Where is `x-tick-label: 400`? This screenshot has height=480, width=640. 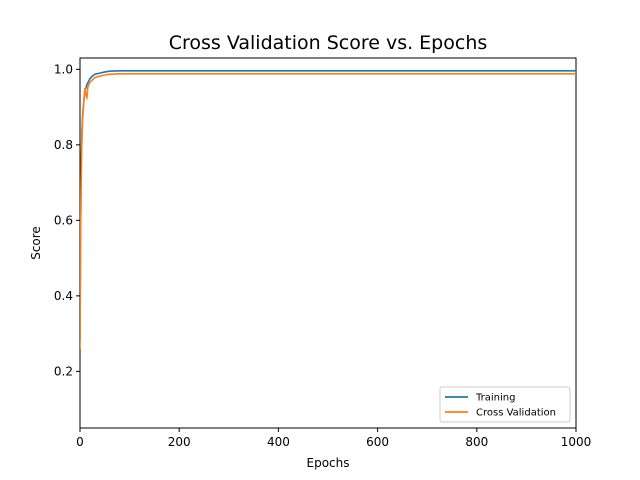
x-tick-label: 400 is located at coordinates (278, 442).